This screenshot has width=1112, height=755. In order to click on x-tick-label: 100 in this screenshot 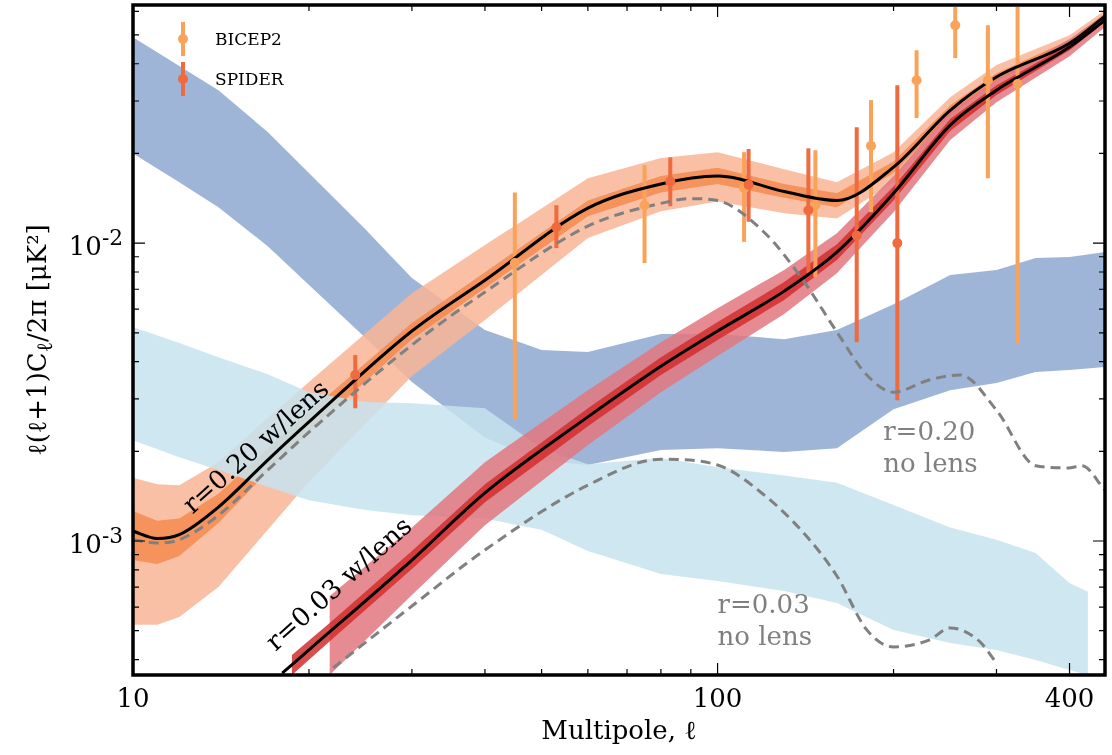, I will do `click(717, 698)`.